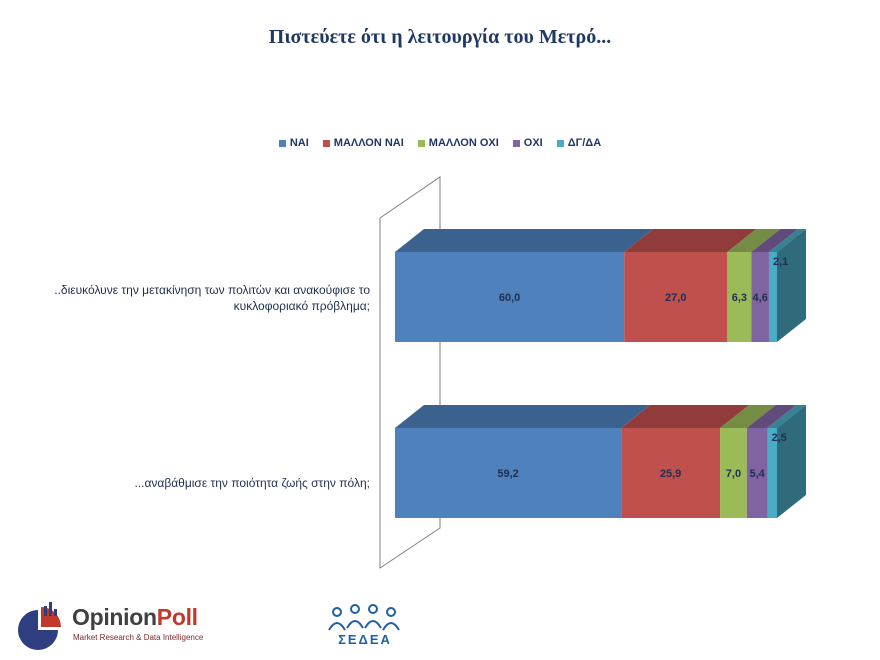 This screenshot has width=880, height=660. What do you see at coordinates (533, 143) in the screenshot?
I see `legend-label: ΟΧΙ` at bounding box center [533, 143].